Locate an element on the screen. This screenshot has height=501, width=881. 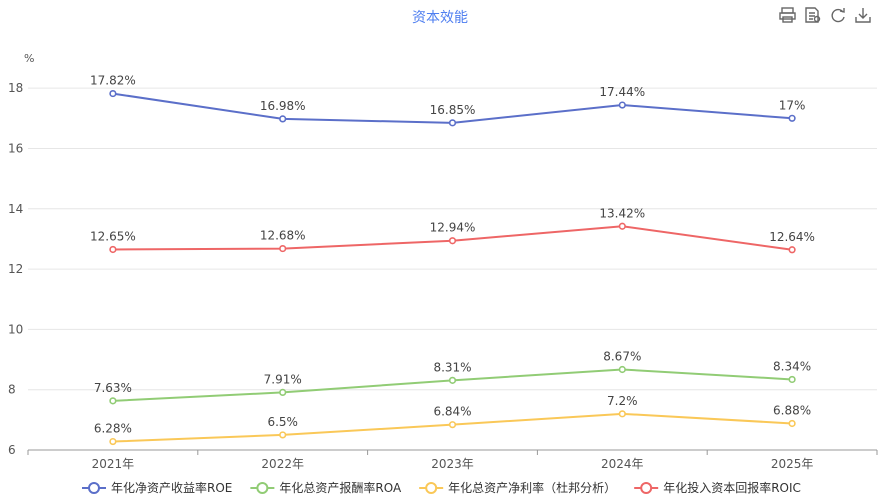
y-tick-label: 14 is located at coordinates (15, 209).